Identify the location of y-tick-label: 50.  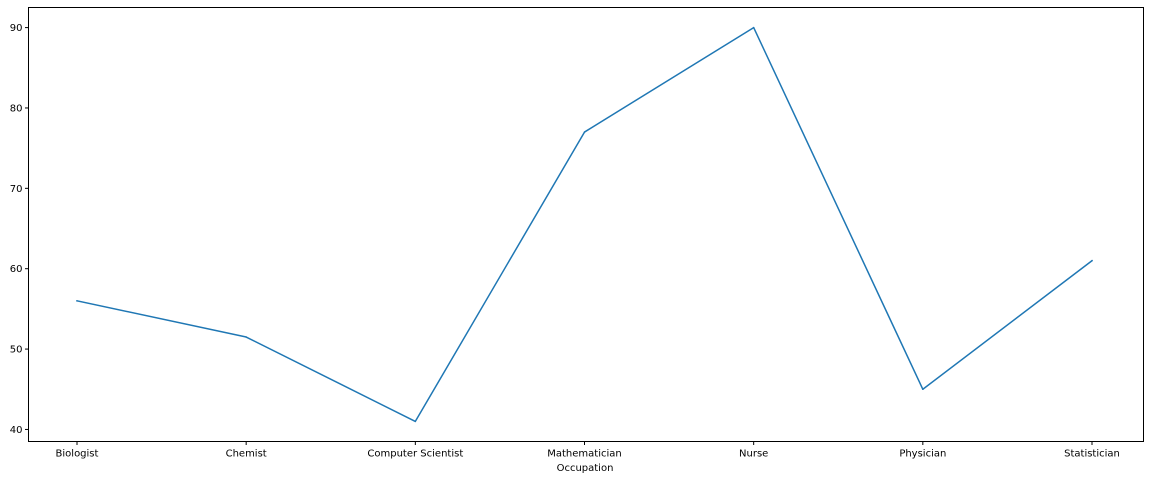
(16, 350).